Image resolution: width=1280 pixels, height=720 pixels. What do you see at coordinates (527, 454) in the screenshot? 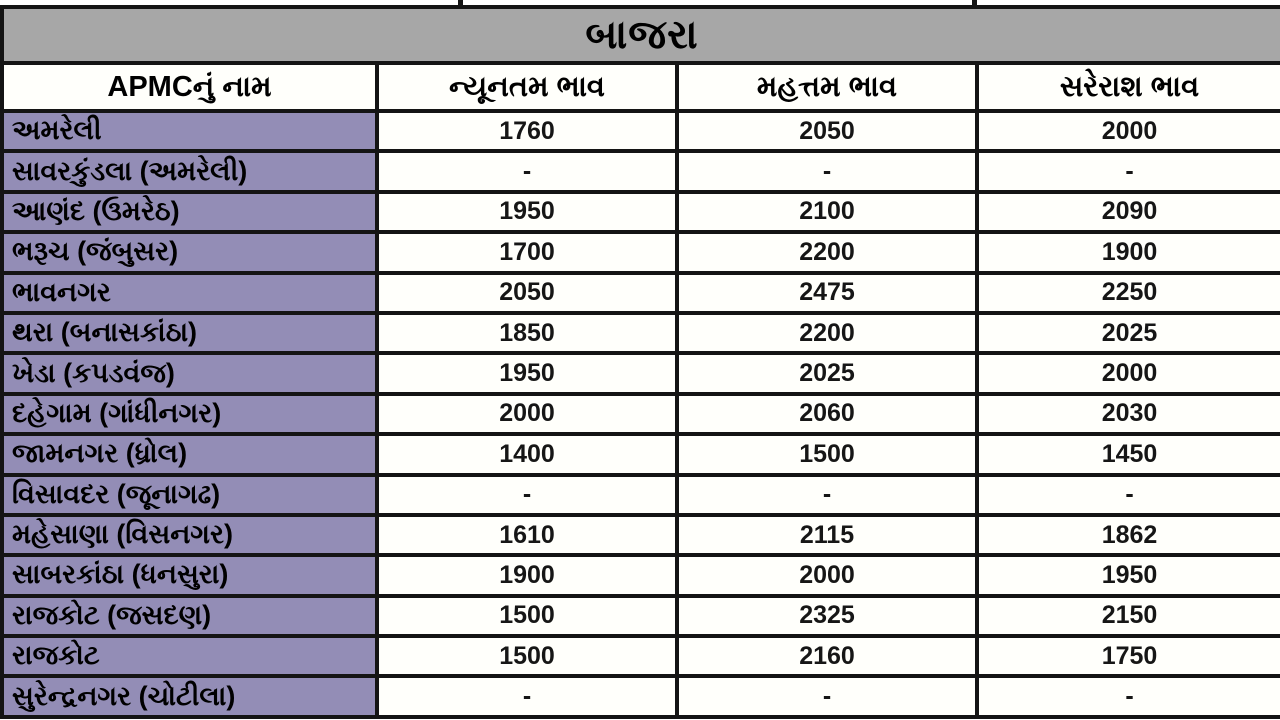
I see `min-price-cell: 1400` at bounding box center [527, 454].